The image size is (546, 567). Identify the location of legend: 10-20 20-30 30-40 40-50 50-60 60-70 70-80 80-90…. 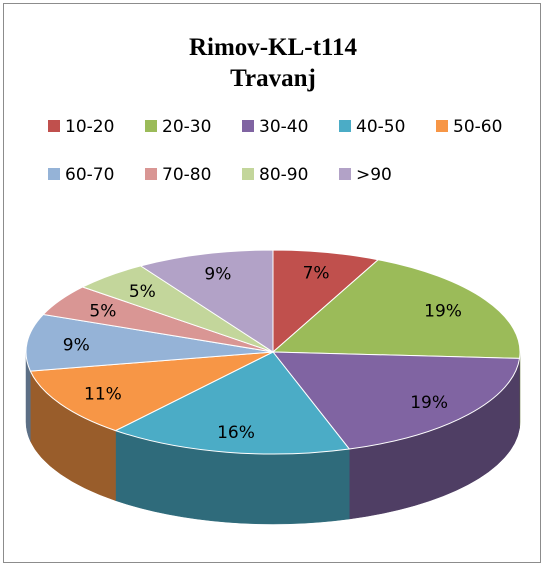
(275, 151).